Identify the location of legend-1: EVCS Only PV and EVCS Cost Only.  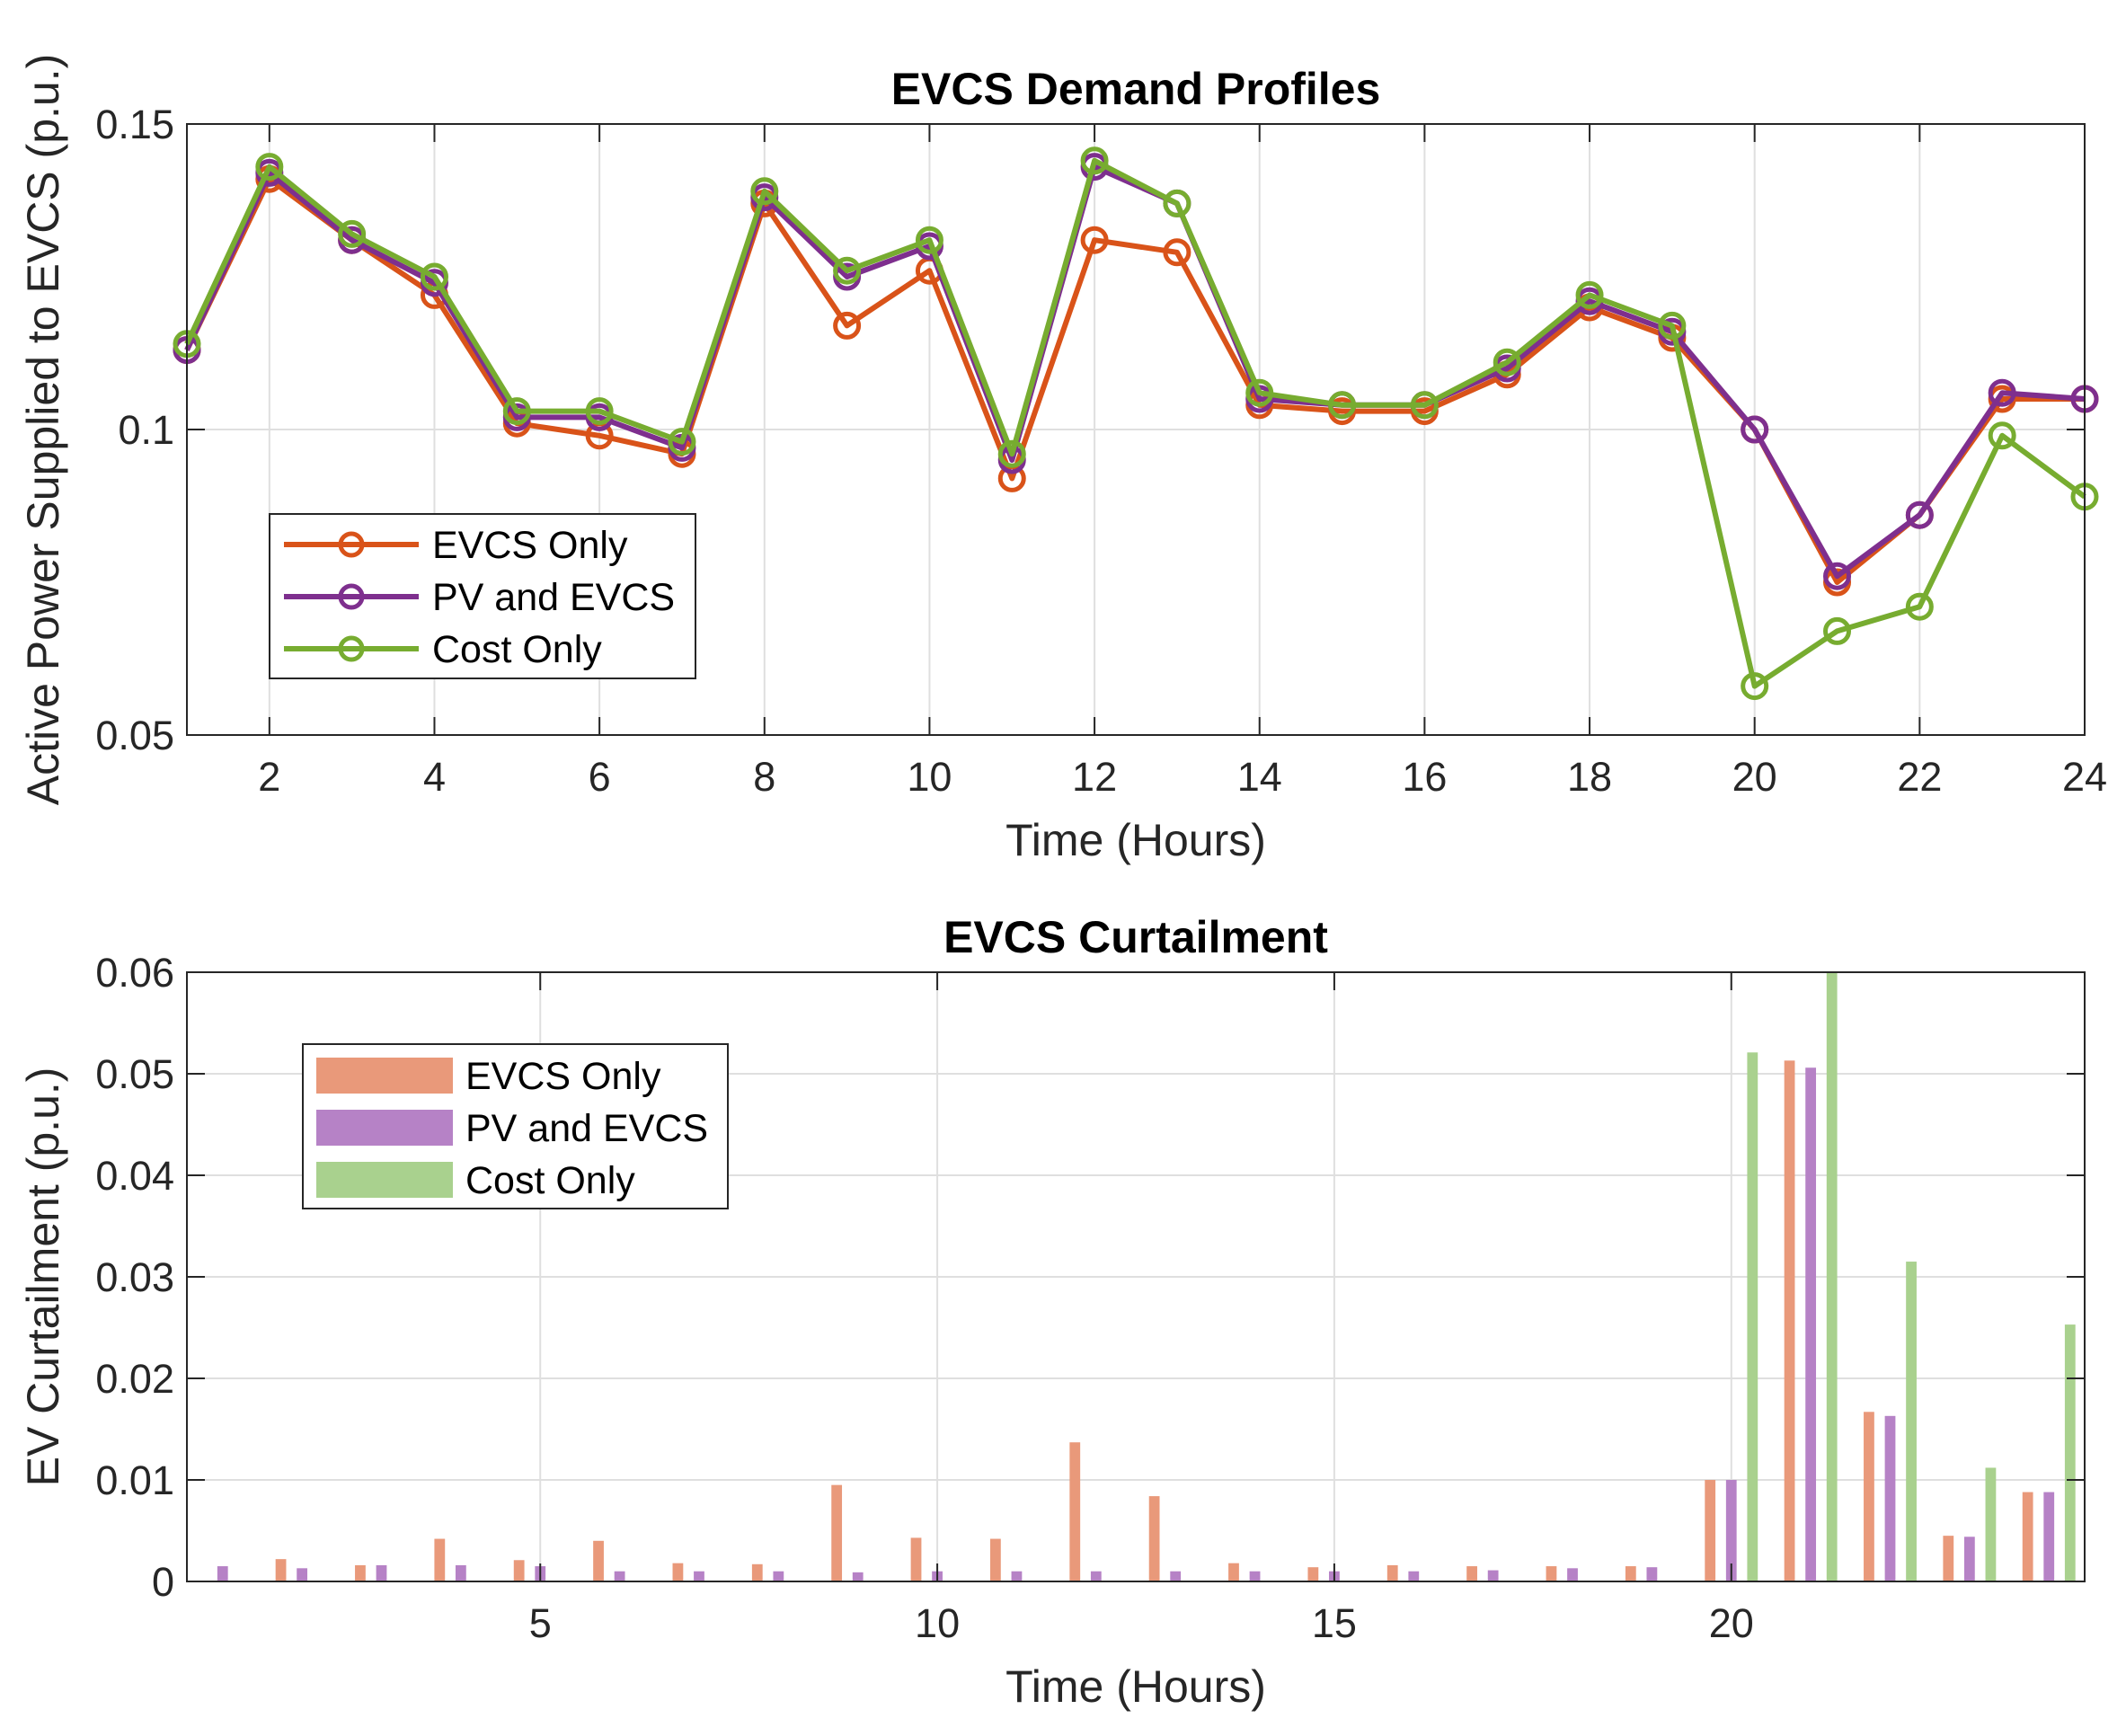
(482, 596).